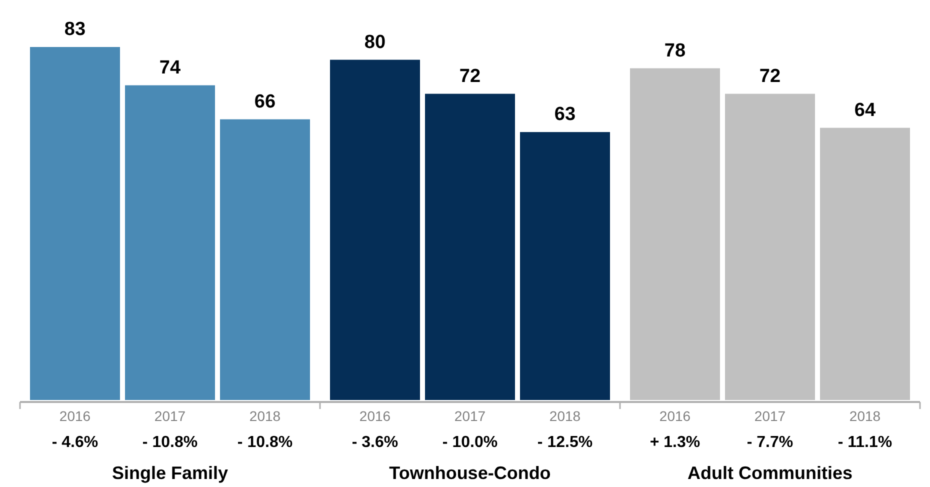  Describe the element at coordinates (170, 473) in the screenshot. I see `text: Single Family` at that location.